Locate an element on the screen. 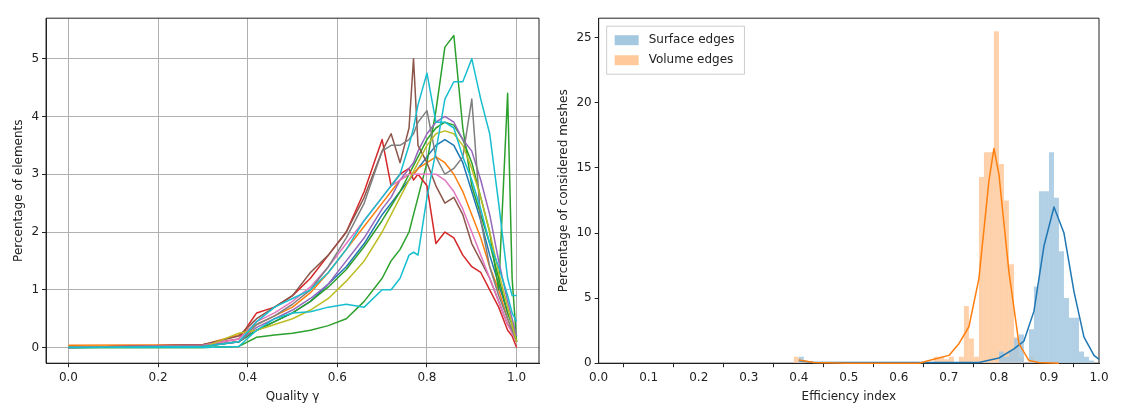 The height and width of the screenshot is (416, 1123). legend-label: Volume edges is located at coordinates (691, 59).